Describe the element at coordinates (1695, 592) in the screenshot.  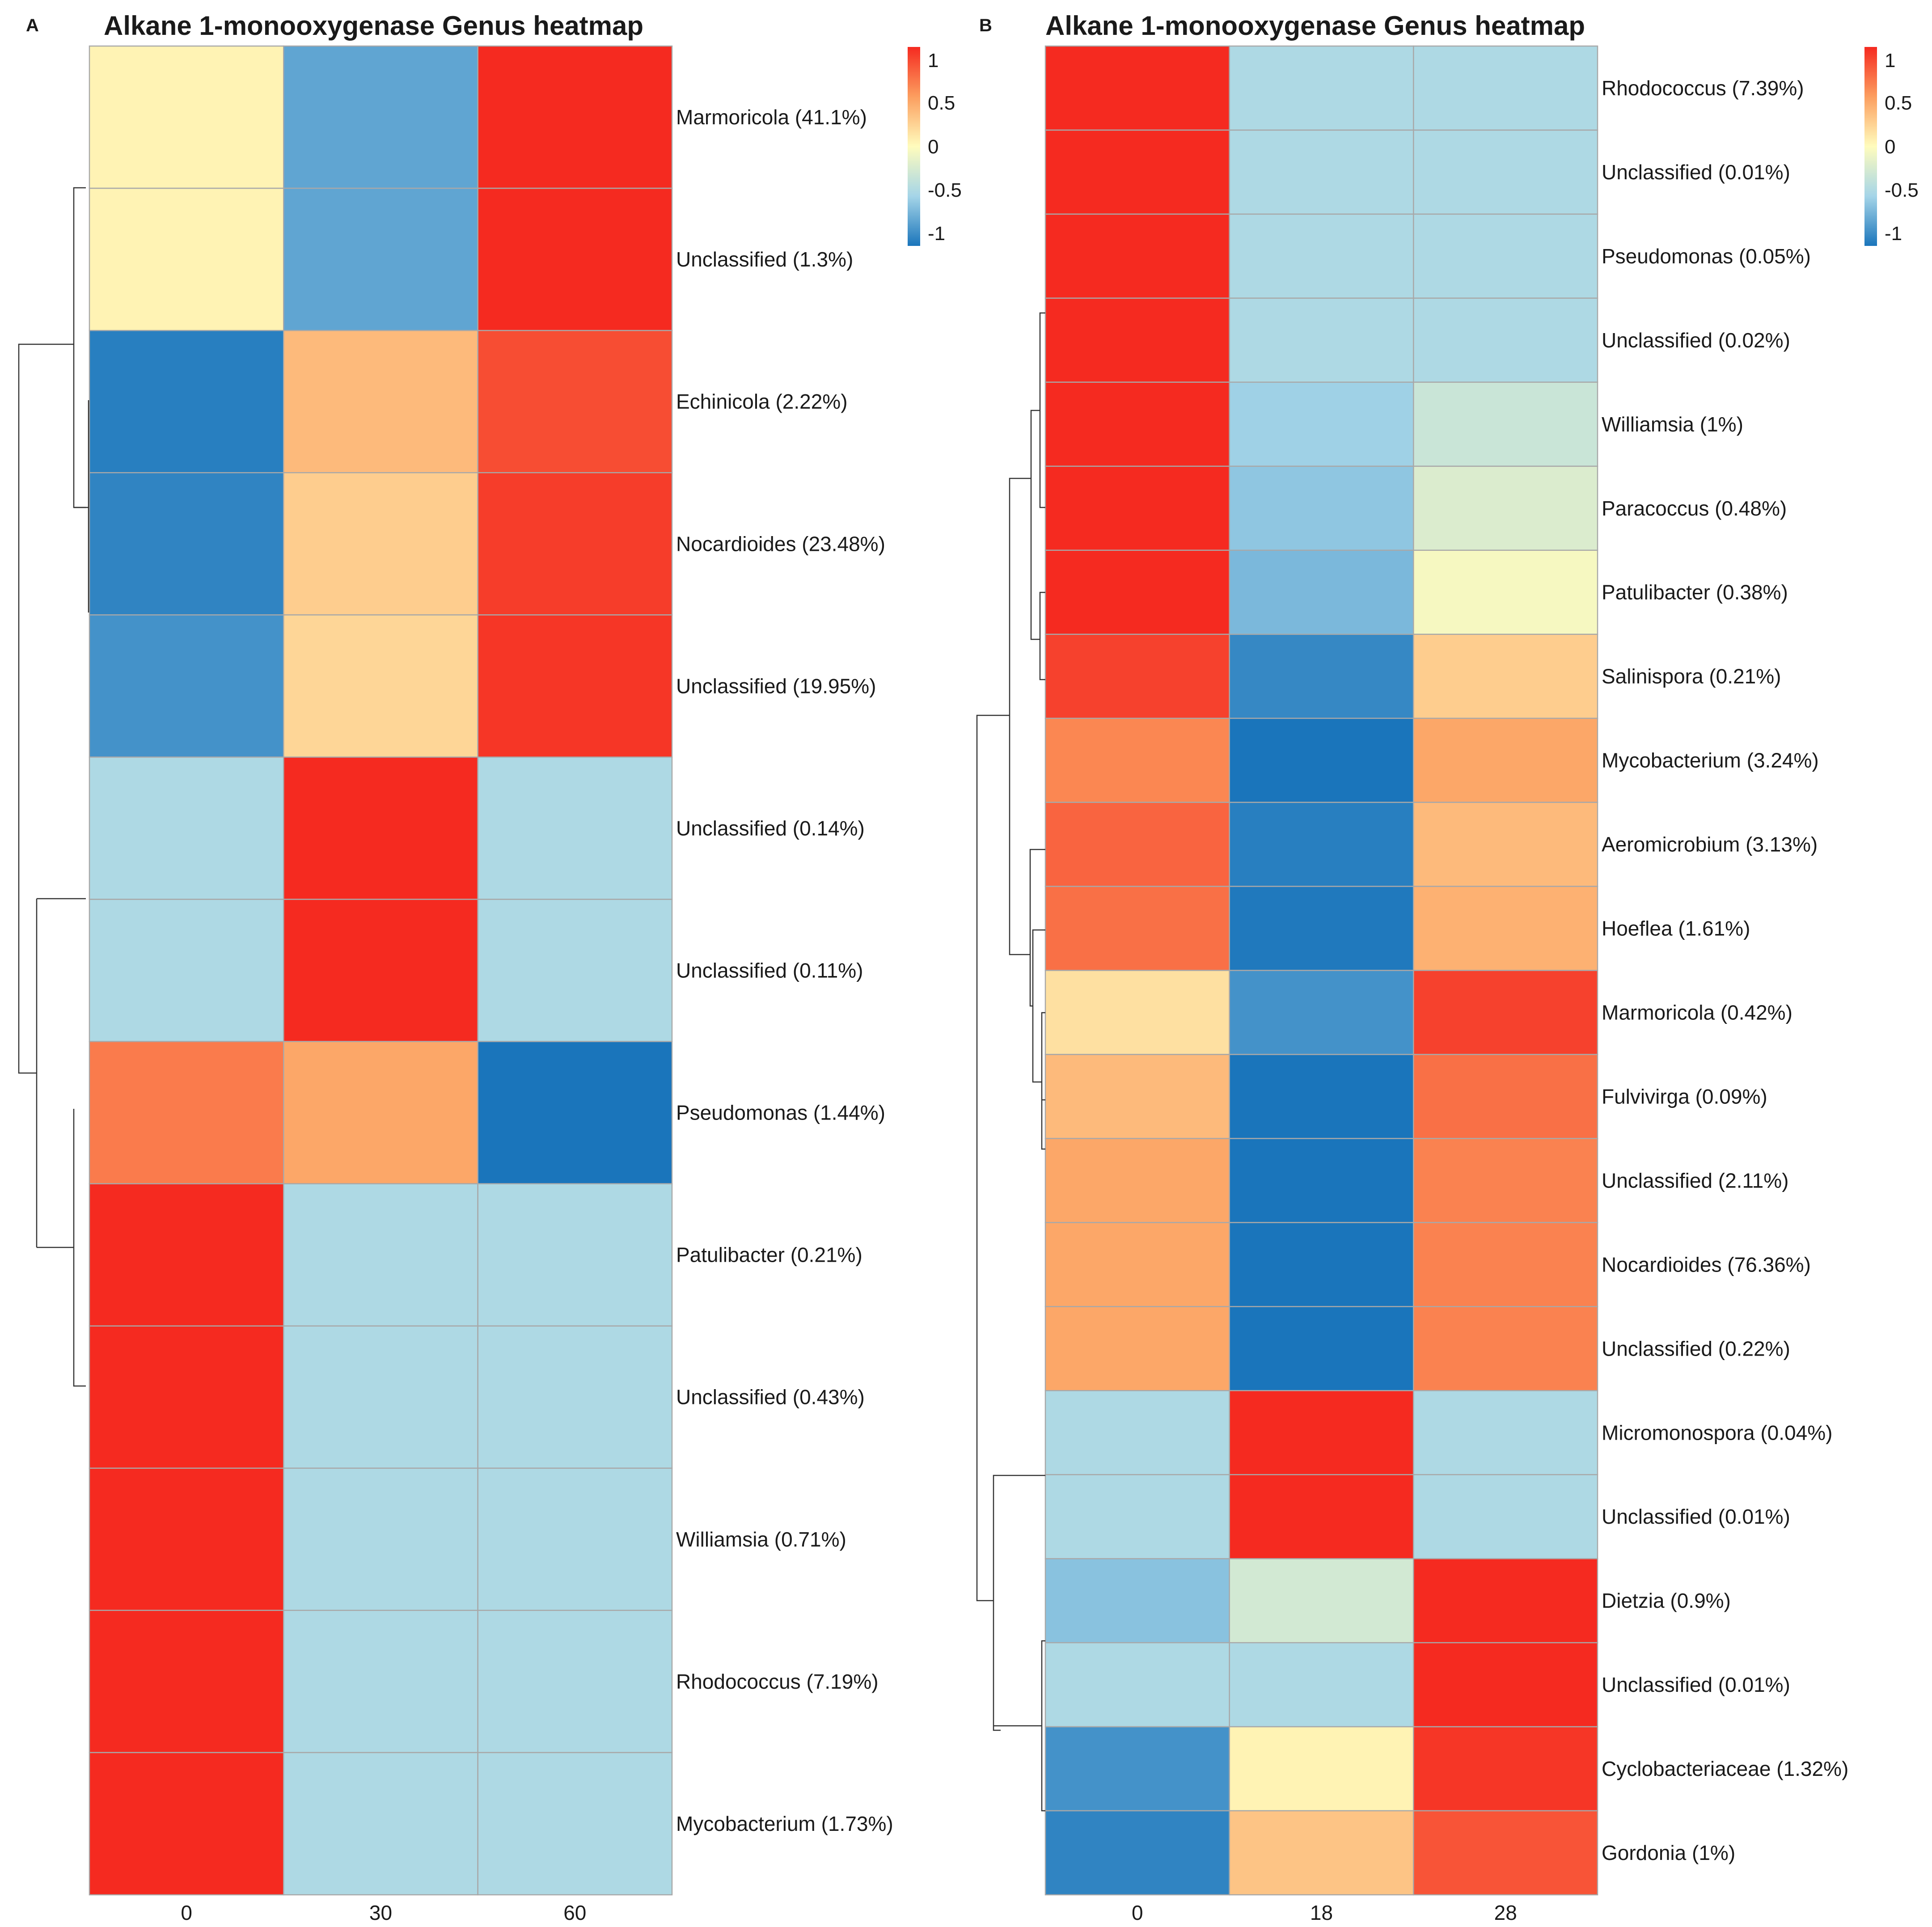
I see `panel-b-row-label: Patulibacter (0.38%)` at that location.